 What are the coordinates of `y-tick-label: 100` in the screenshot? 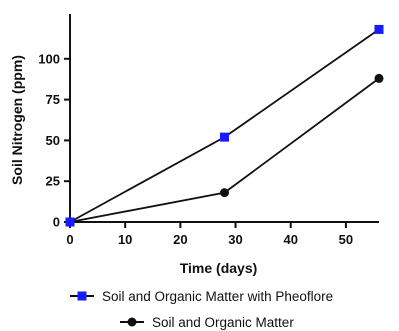 It's located at (49, 58).